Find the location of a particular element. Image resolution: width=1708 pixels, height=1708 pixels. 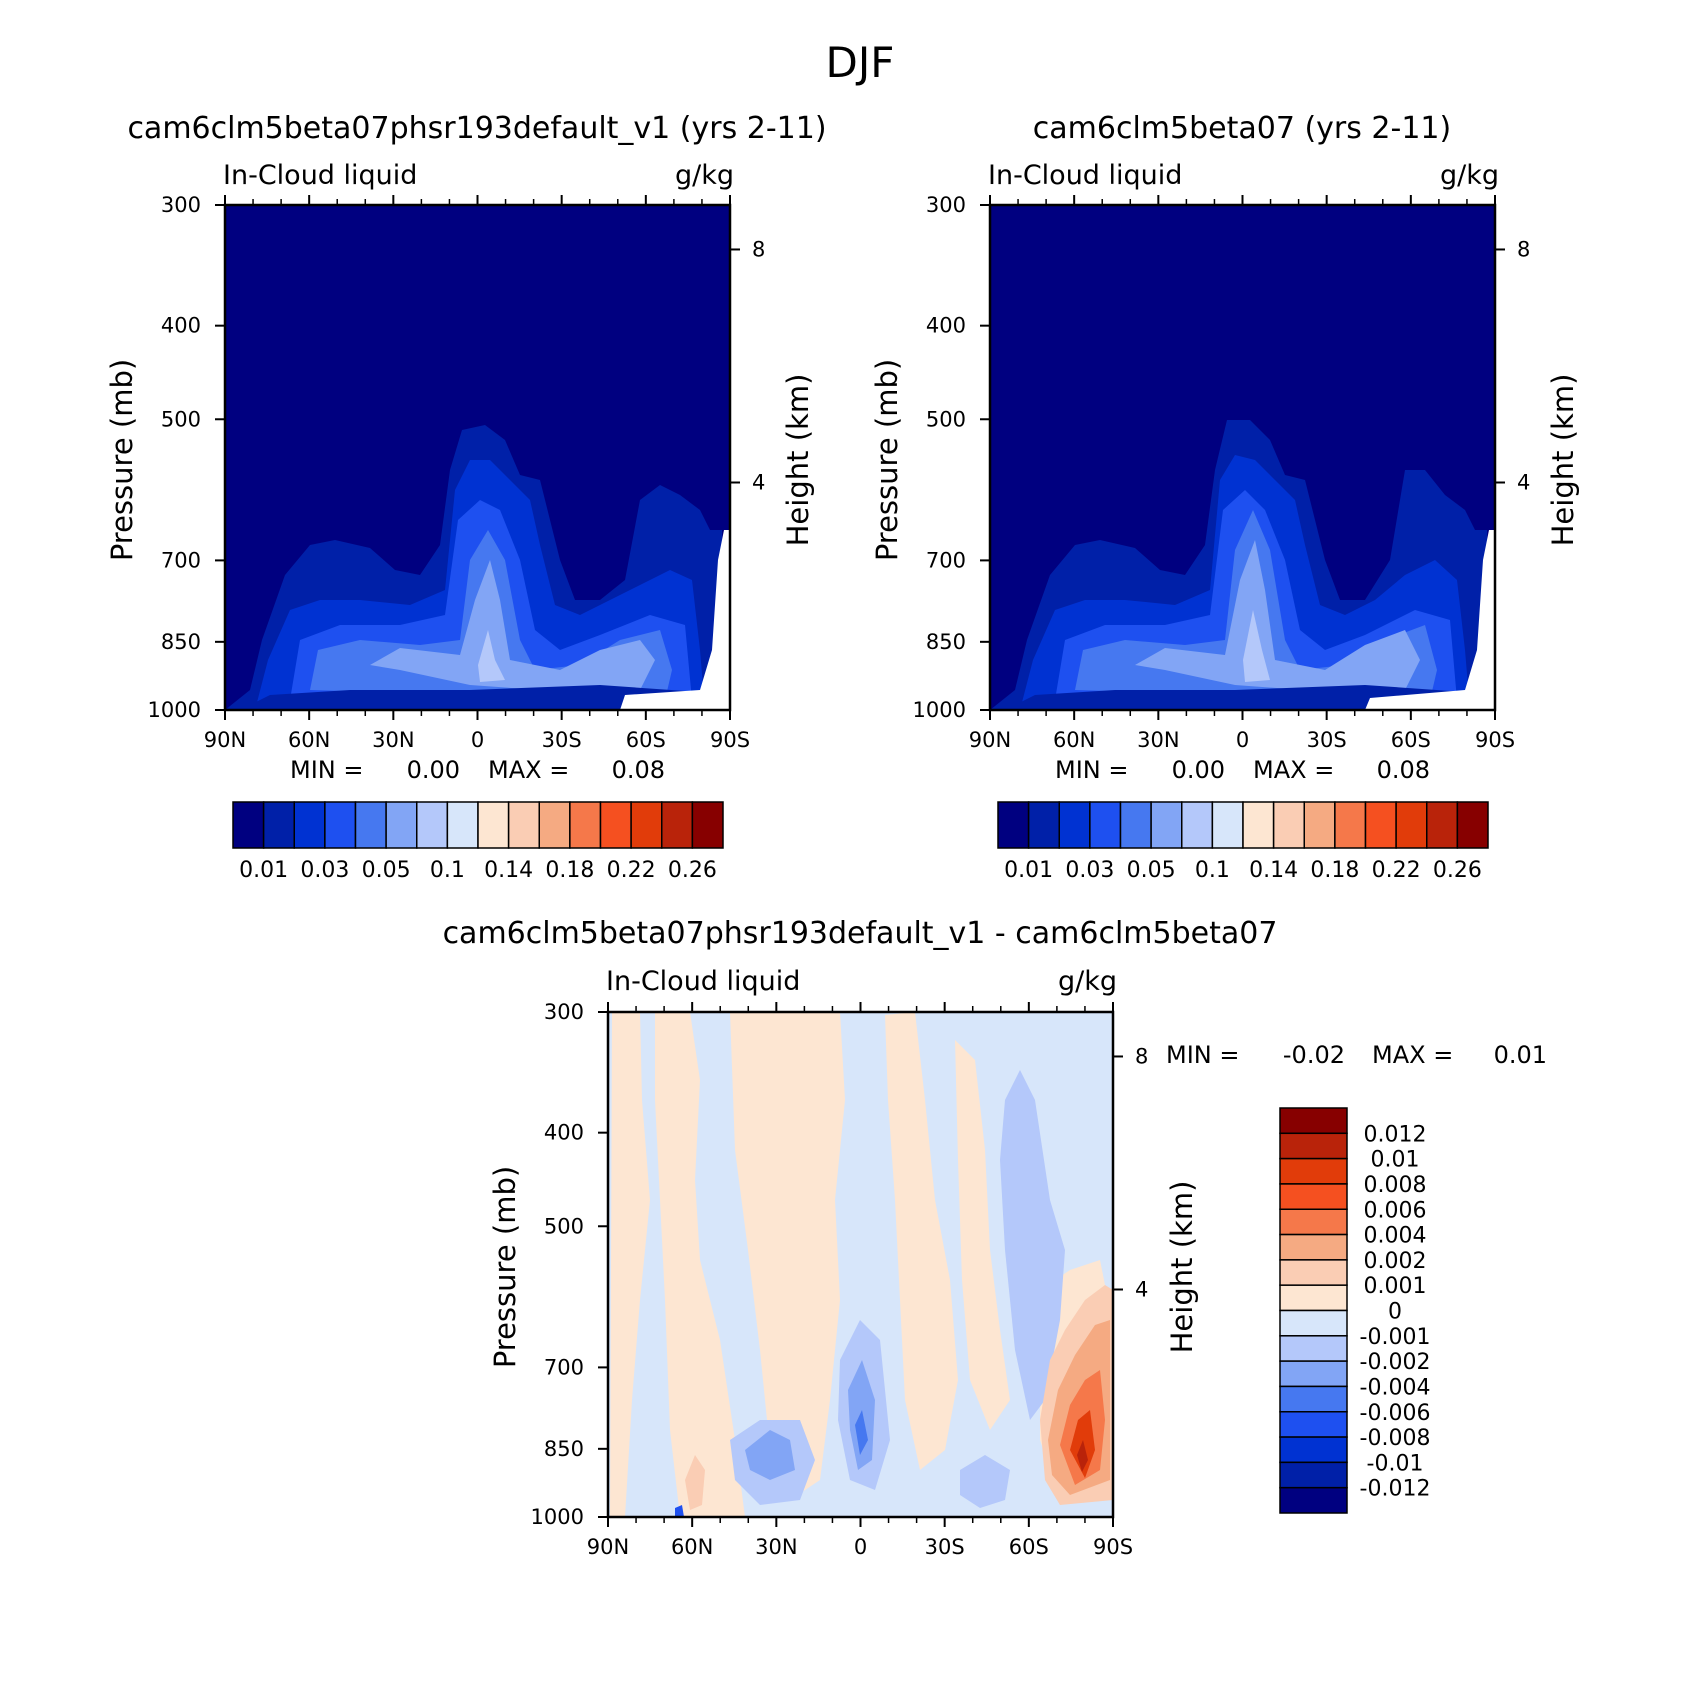

colorbar-label: 0.002 is located at coordinates (1395, 1261).